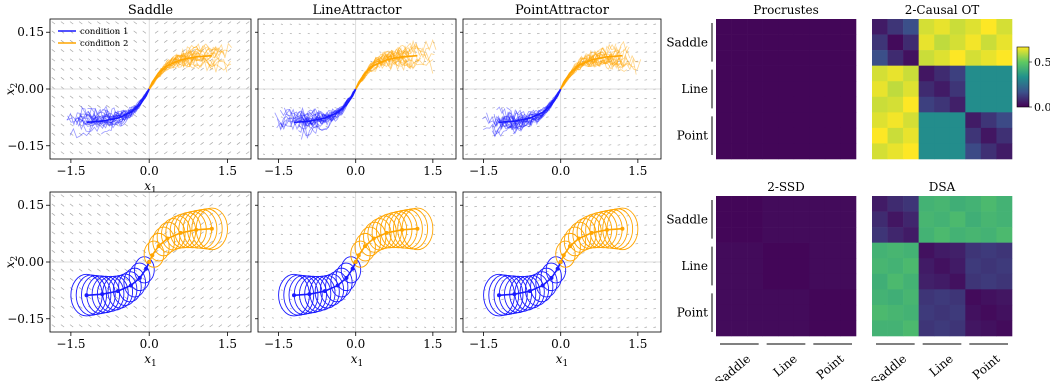 Image resolution: width=1050 pixels, height=381 pixels. Describe the element at coordinates (104, 44) in the screenshot. I see `legend-label: condition 2` at that location.